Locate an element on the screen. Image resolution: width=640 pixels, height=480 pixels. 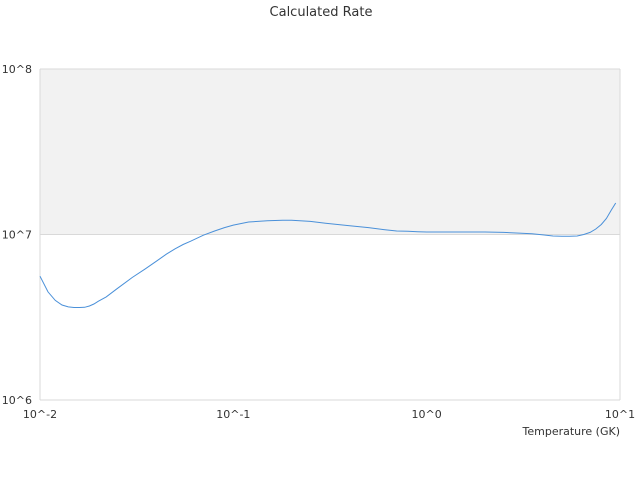
y-tick-label: 10^7 is located at coordinates (17, 235).